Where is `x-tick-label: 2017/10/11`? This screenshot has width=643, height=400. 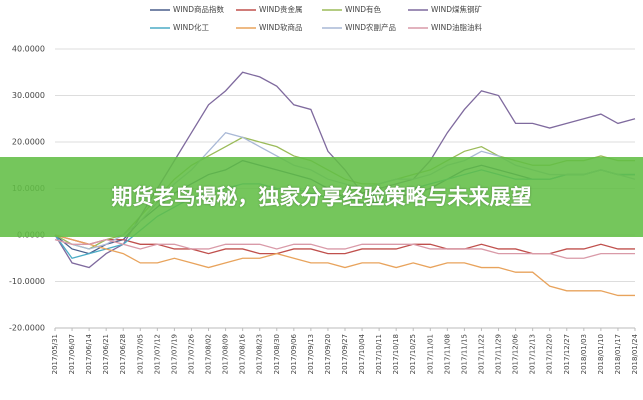 x-tick-label: 2017/10/11 is located at coordinates (379, 354).